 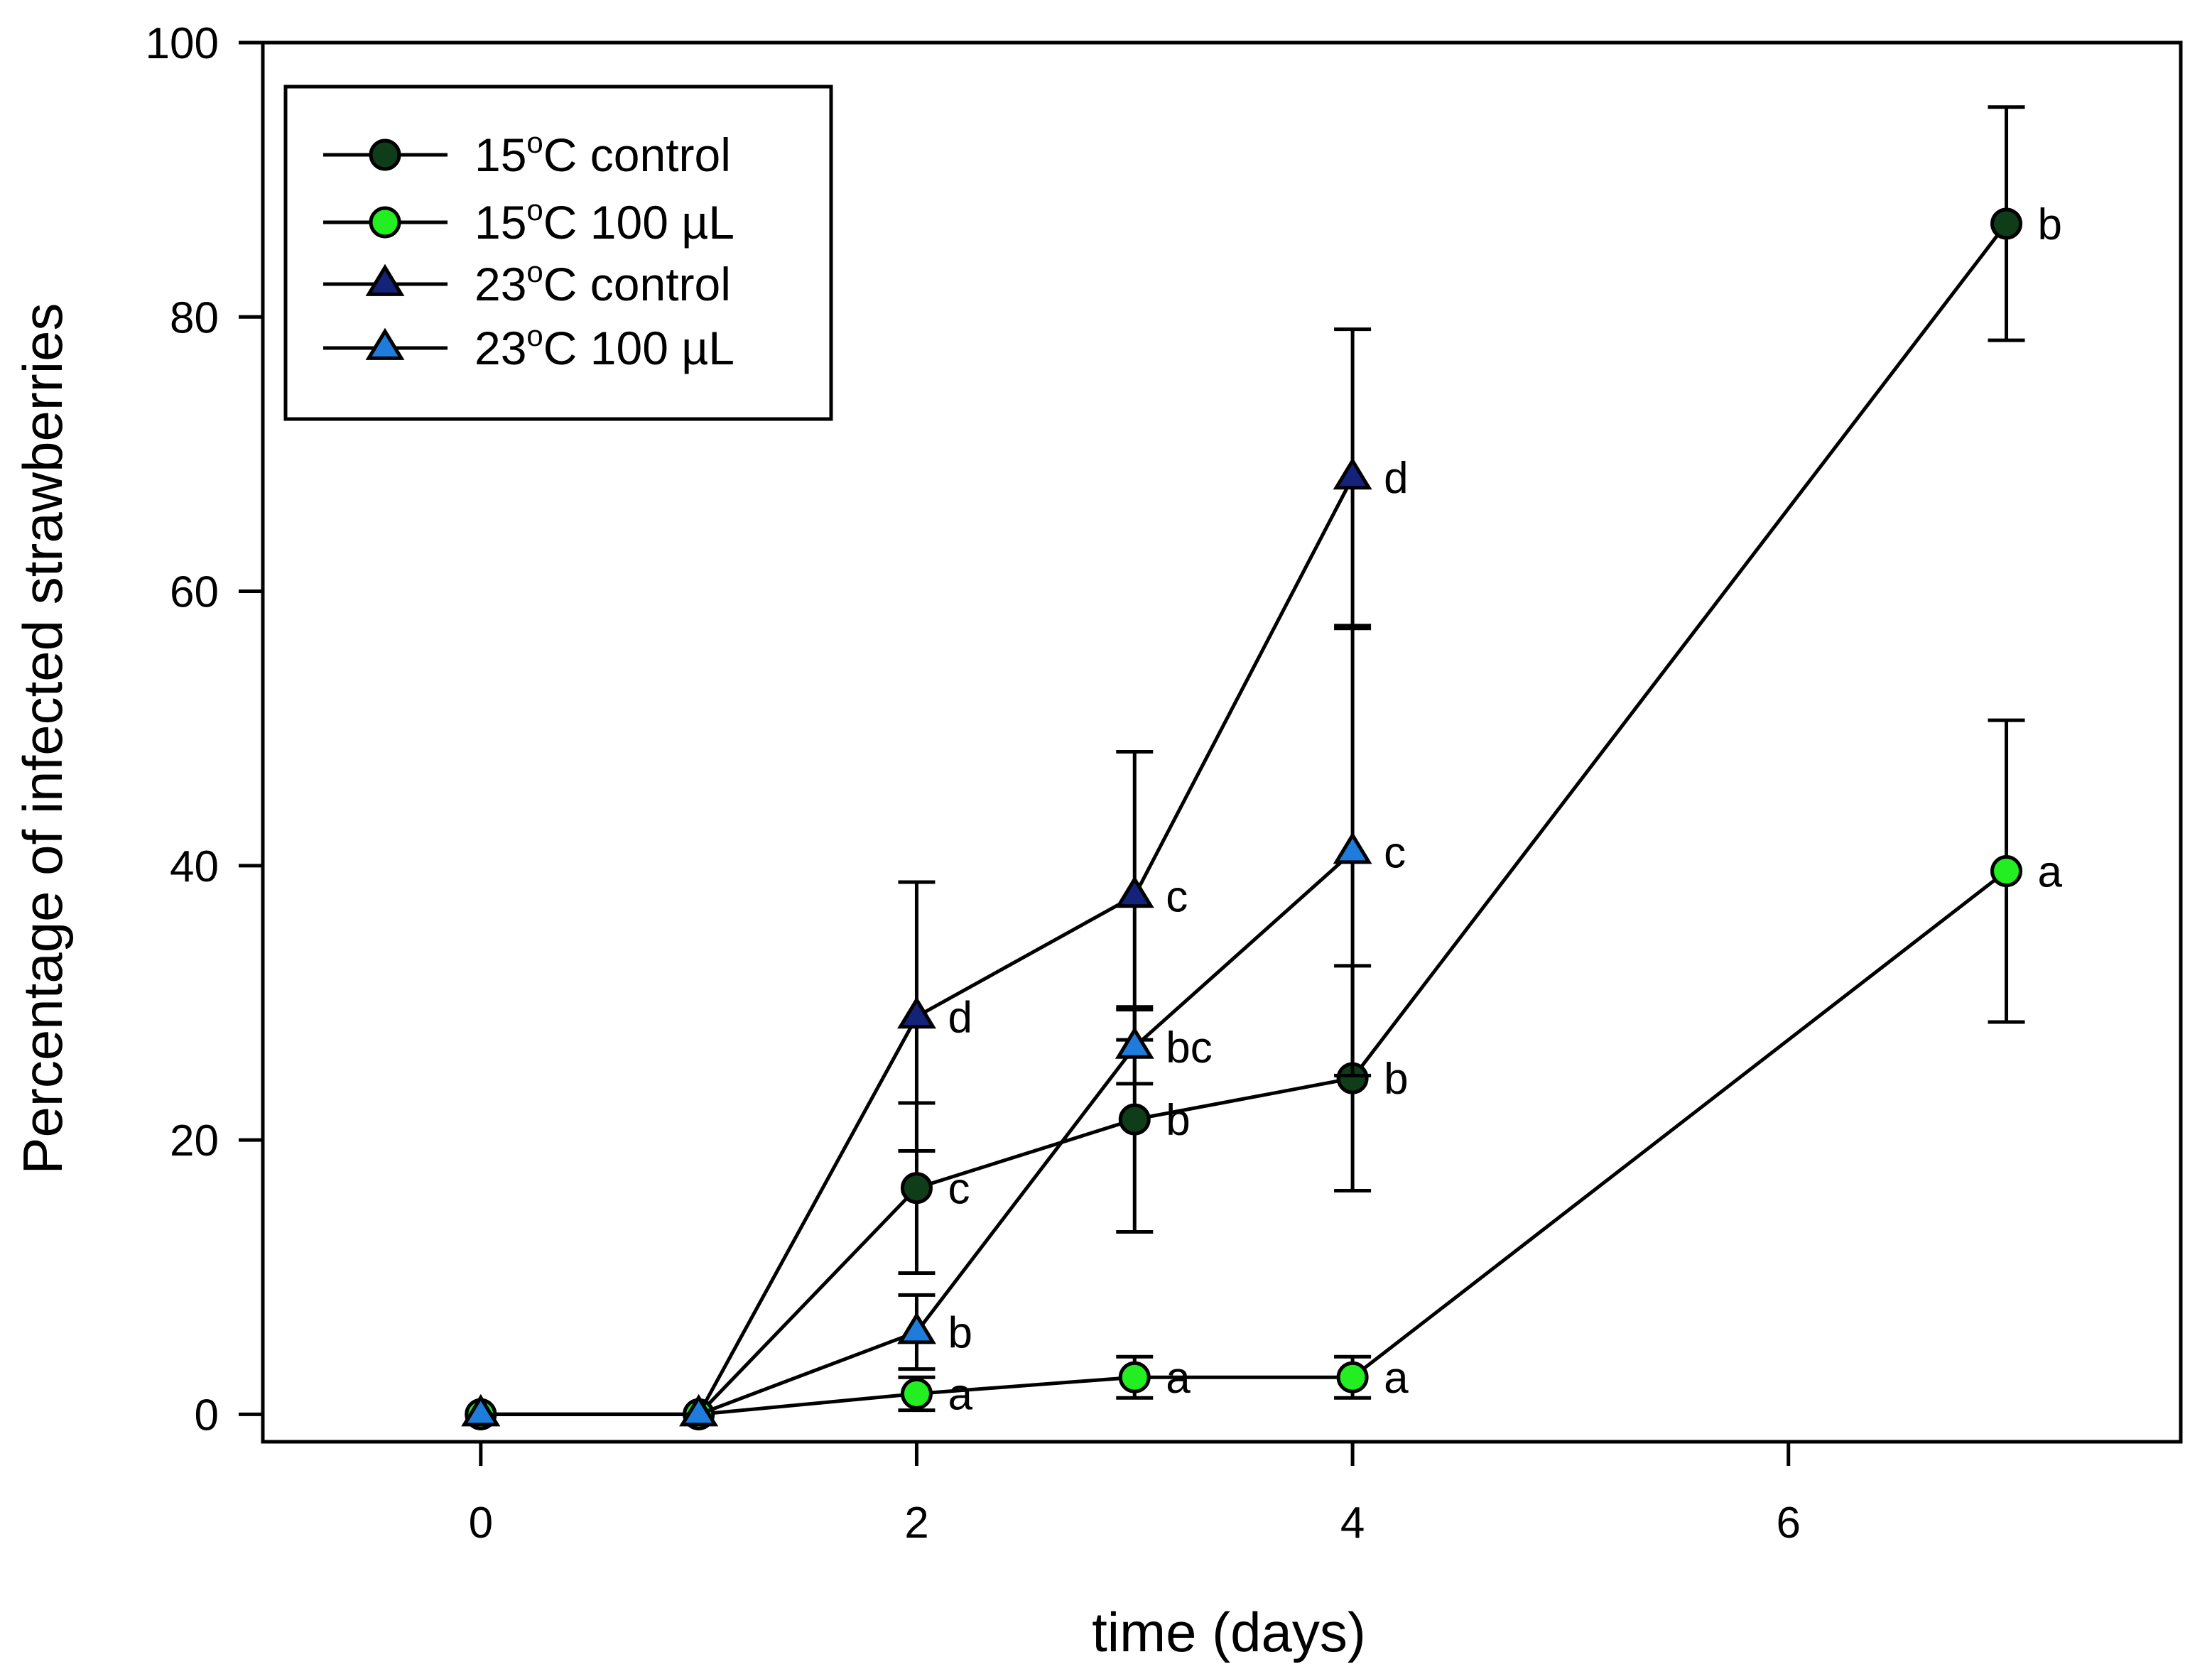 I want to click on legend-label: 23oC control, so click(x=603, y=282).